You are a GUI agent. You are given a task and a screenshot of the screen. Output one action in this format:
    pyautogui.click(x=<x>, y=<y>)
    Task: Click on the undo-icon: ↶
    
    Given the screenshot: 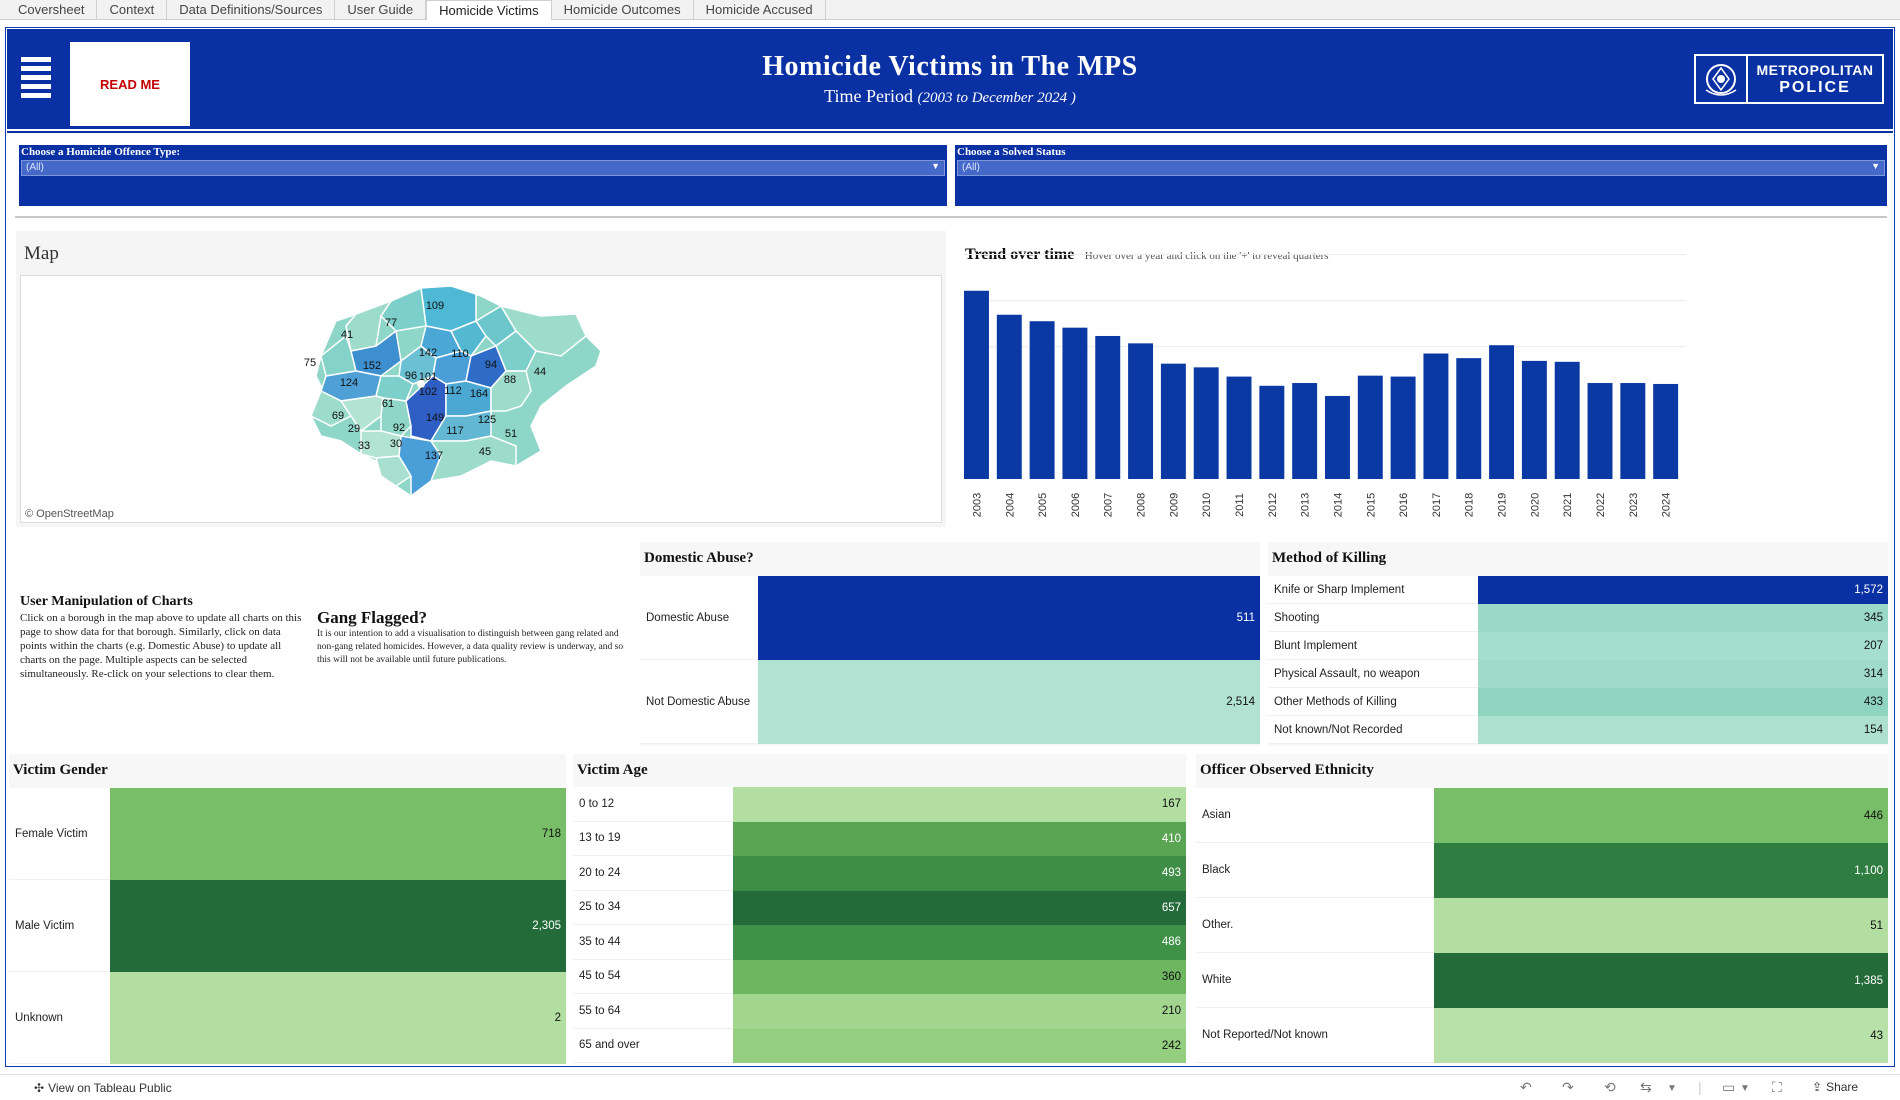 What is the action you would take?
    pyautogui.click(x=1526, y=1087)
    